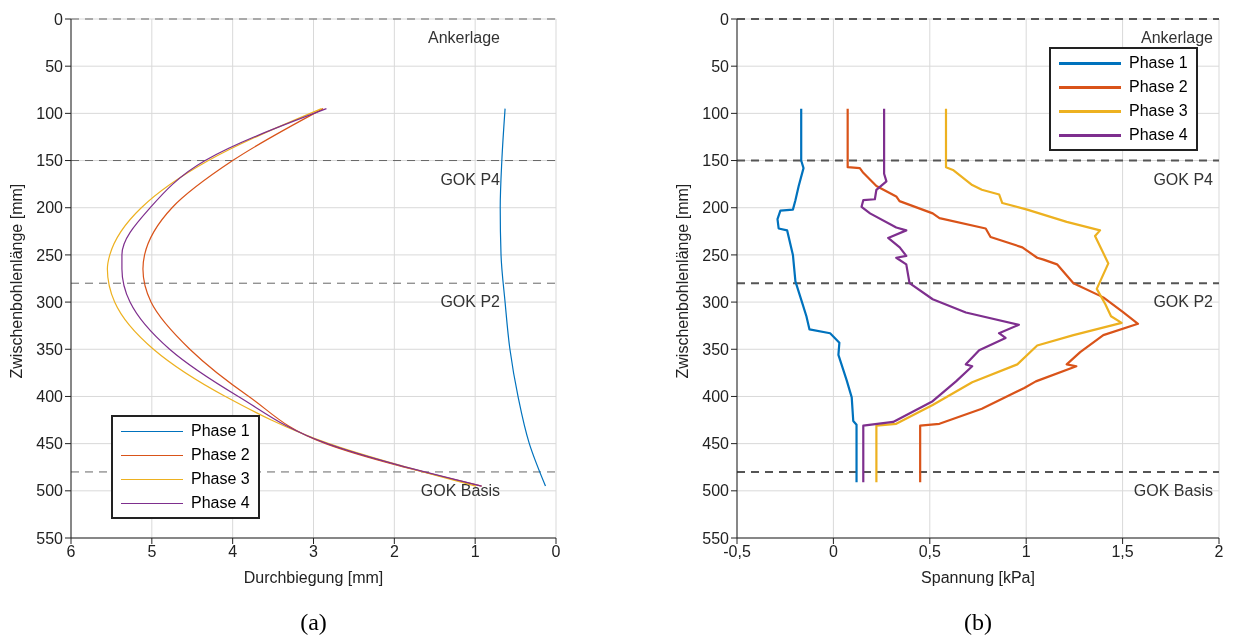 The image size is (1241, 642). Describe the element at coordinates (978, 622) in the screenshot. I see `text: (b)` at that location.